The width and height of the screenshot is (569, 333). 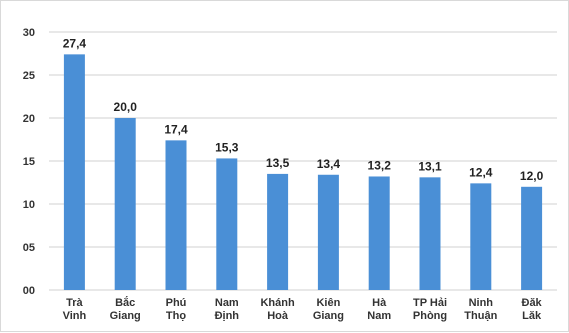 I want to click on category-label: Trà Vinh, so click(x=75, y=309).